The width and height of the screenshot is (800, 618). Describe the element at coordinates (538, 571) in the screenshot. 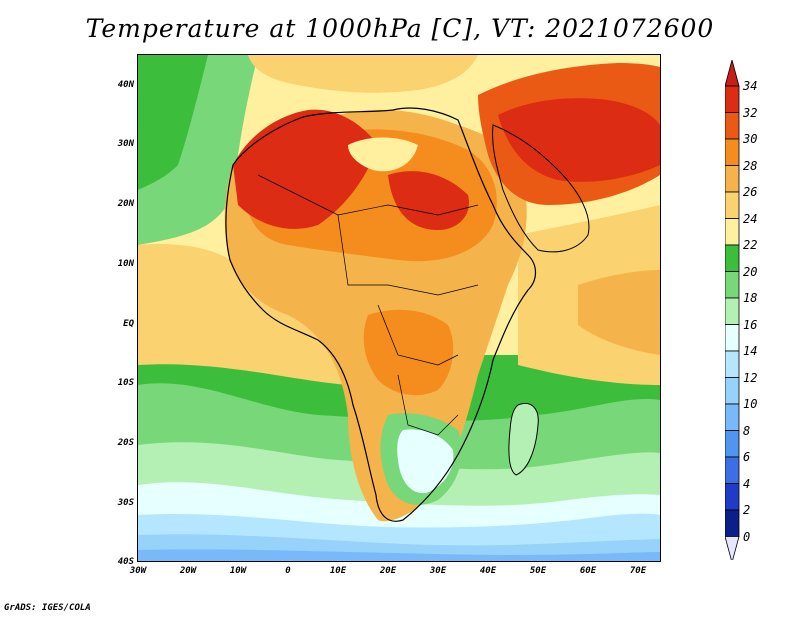

I see `lon-label-50e: 50E` at that location.